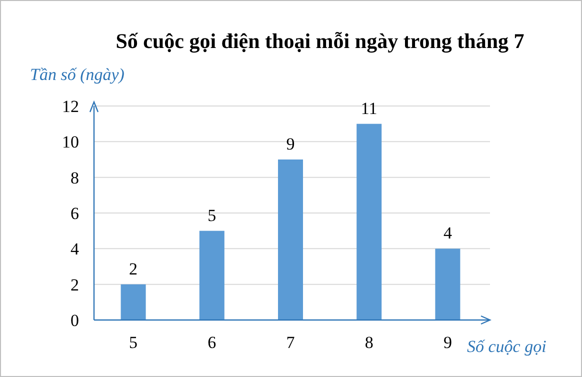 The height and width of the screenshot is (377, 582). What do you see at coordinates (133, 342) in the screenshot?
I see `x-tick-label: 5` at bounding box center [133, 342].